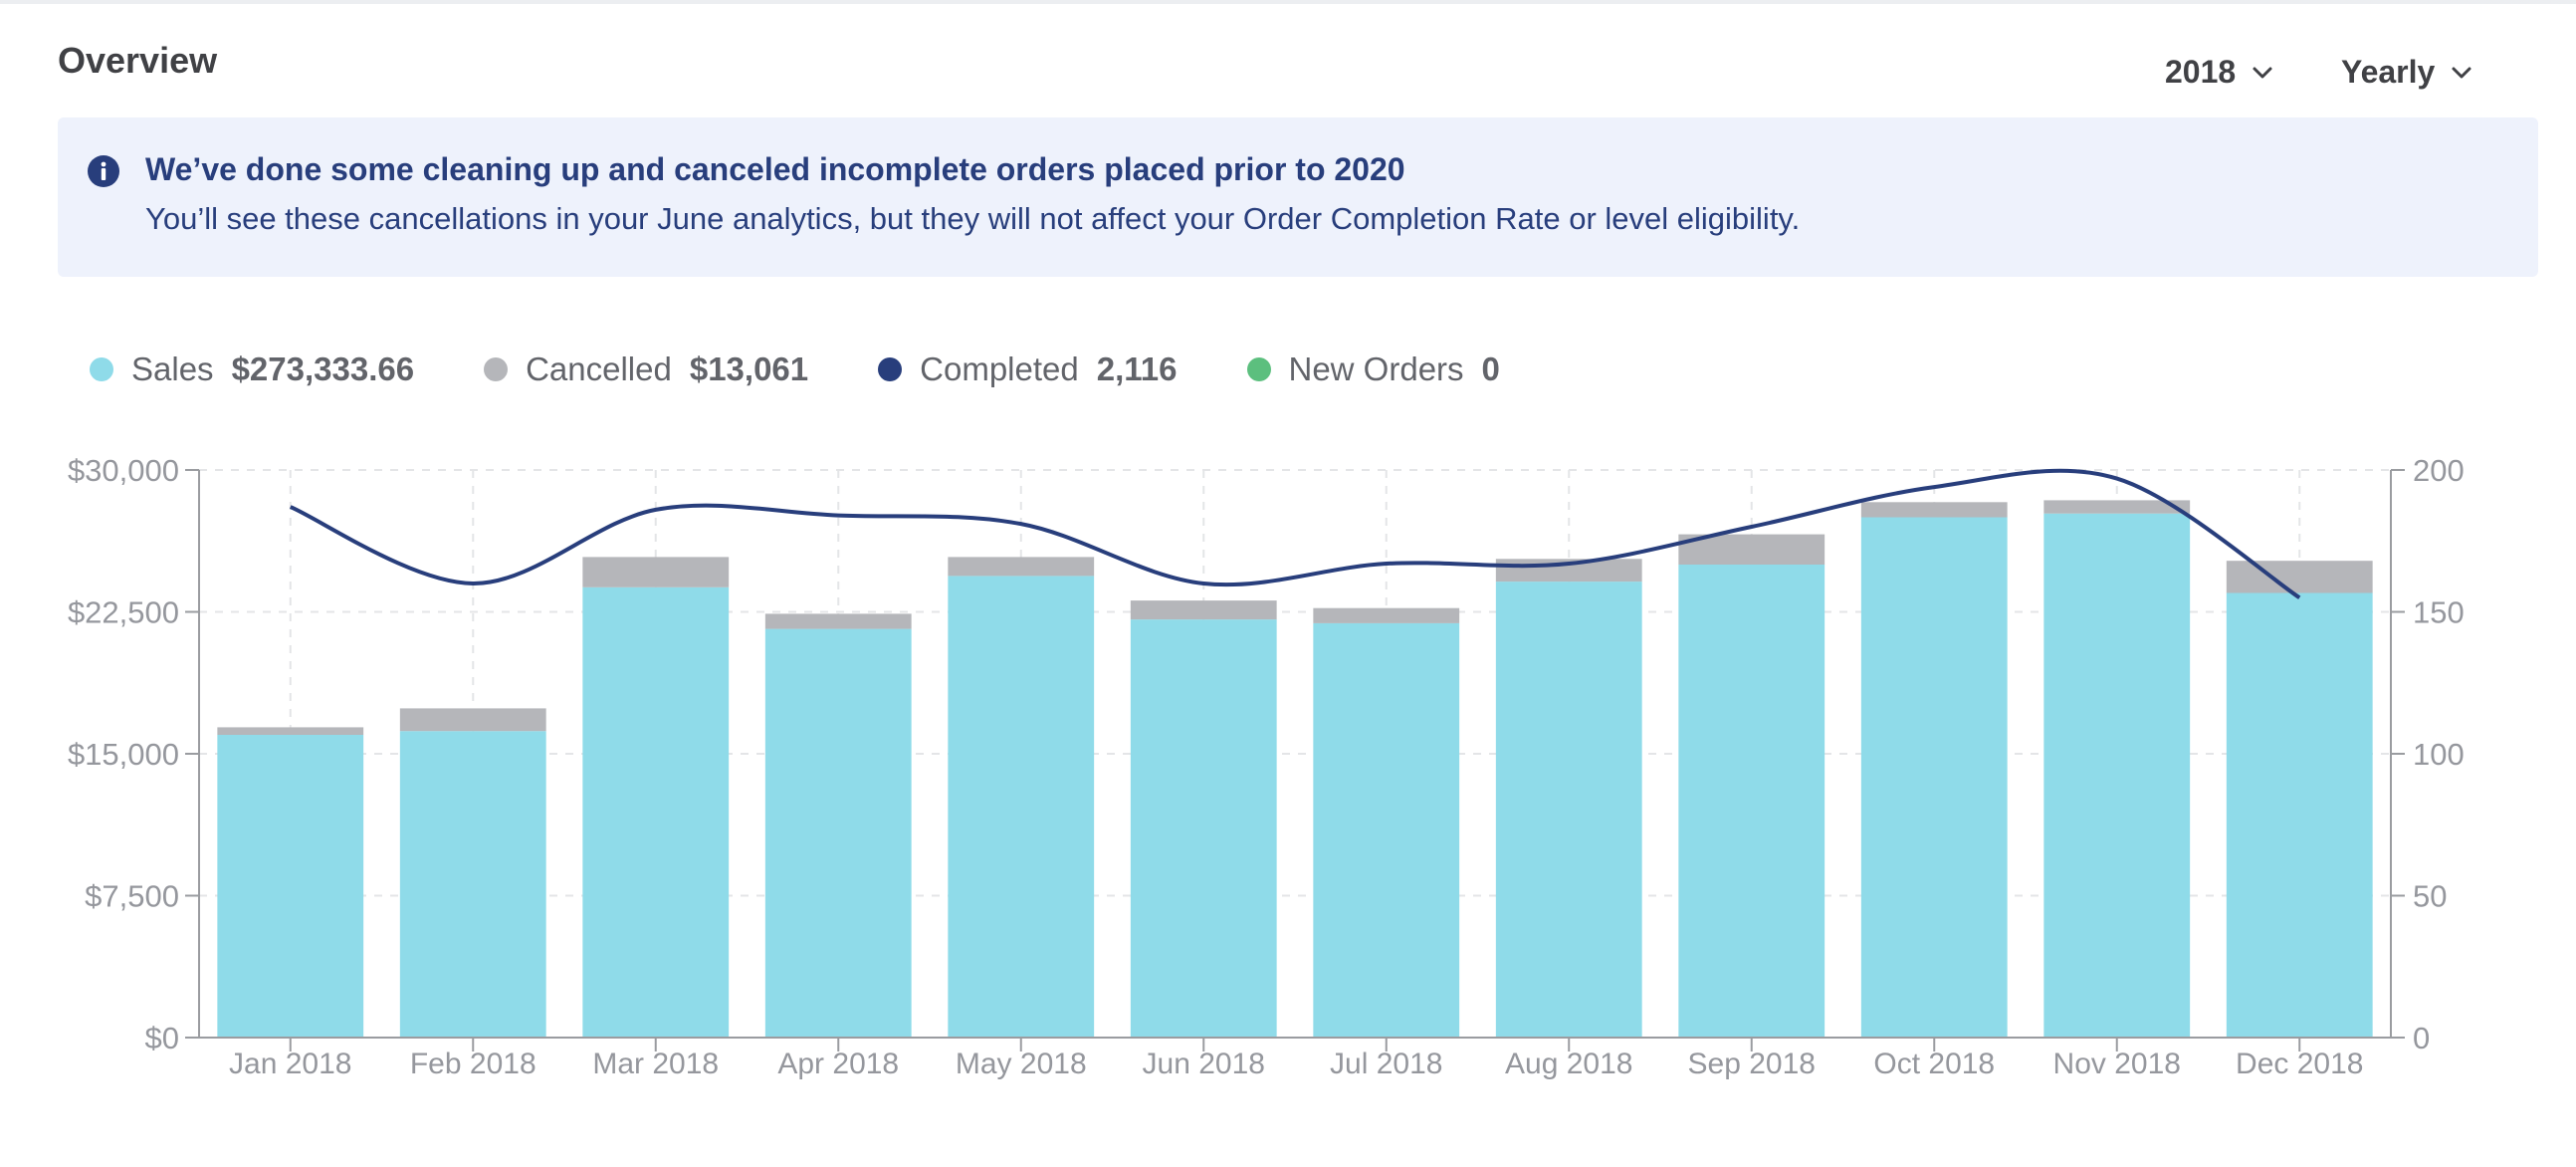 Image resolution: width=2576 pixels, height=1167 pixels. What do you see at coordinates (1137, 368) in the screenshot?
I see `legend-value: 2,116` at bounding box center [1137, 368].